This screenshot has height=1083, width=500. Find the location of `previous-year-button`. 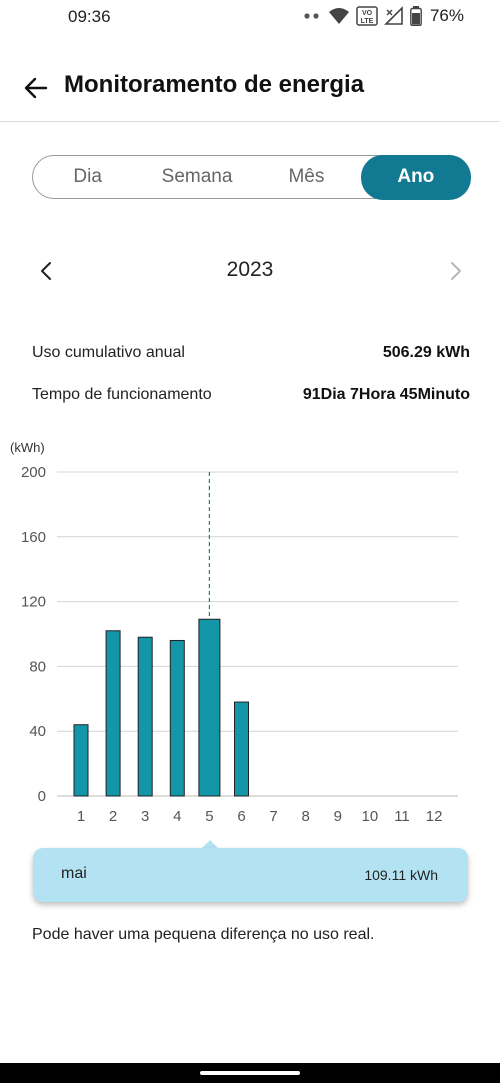

previous-year-button is located at coordinates (47, 271).